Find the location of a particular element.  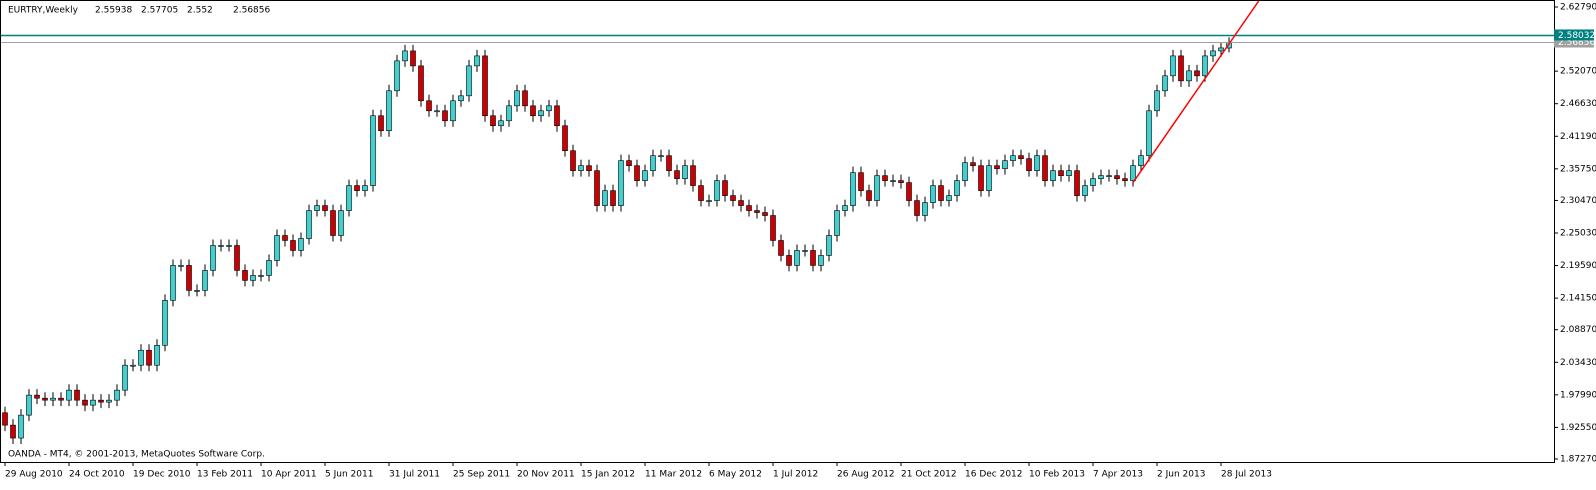

price-label-bg is located at coordinates (1574, 42).